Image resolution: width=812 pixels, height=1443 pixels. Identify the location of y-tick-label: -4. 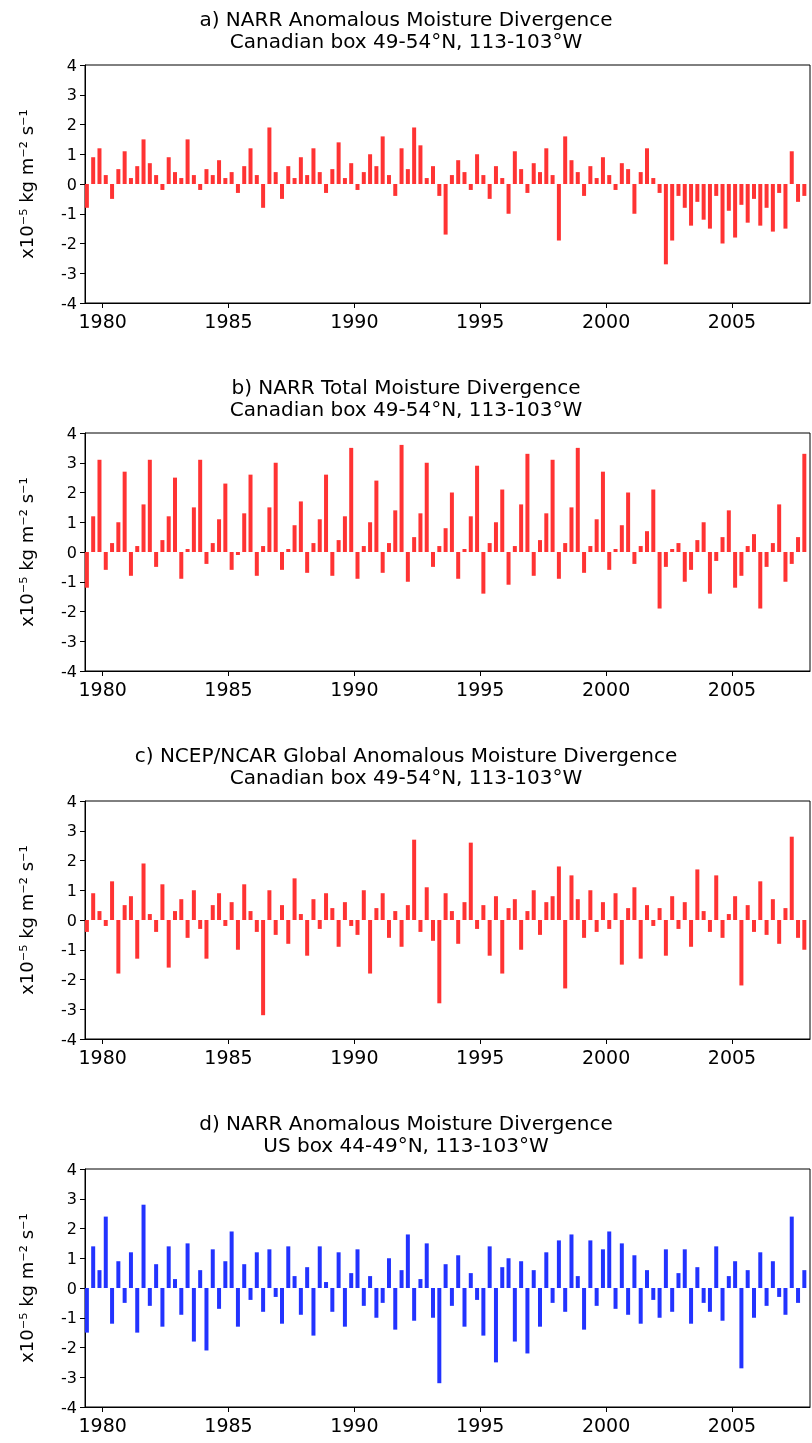
(69, 671).